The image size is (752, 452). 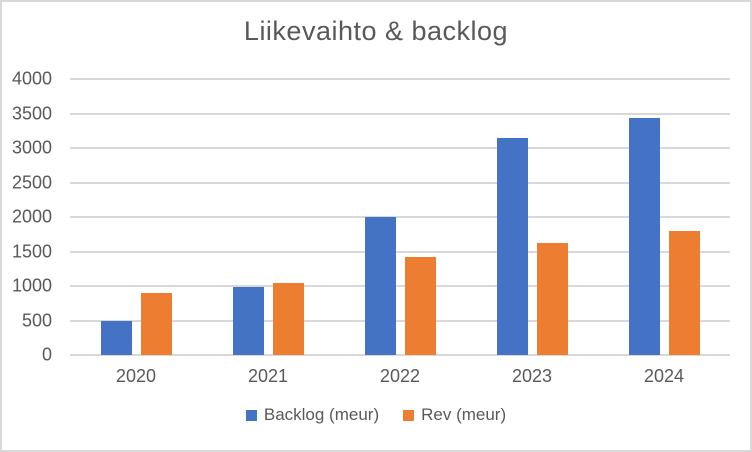 I want to click on y-axis-label-1000: 1000, so click(x=31, y=285).